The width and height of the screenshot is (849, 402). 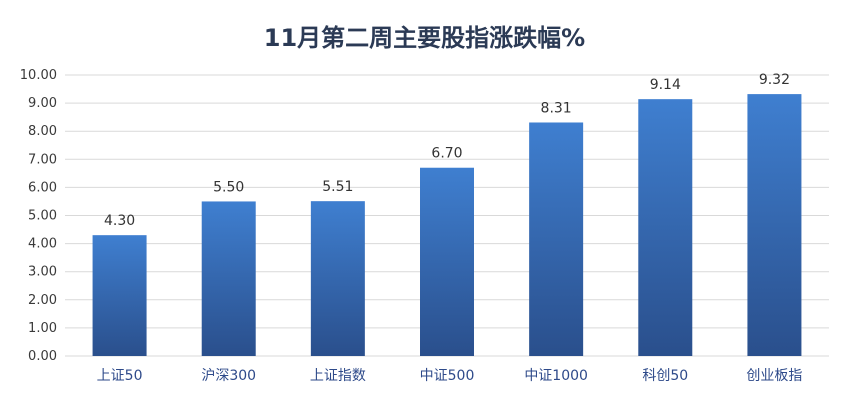 What do you see at coordinates (774, 376) in the screenshot?
I see `x-tick-label: 创业板指` at bounding box center [774, 376].